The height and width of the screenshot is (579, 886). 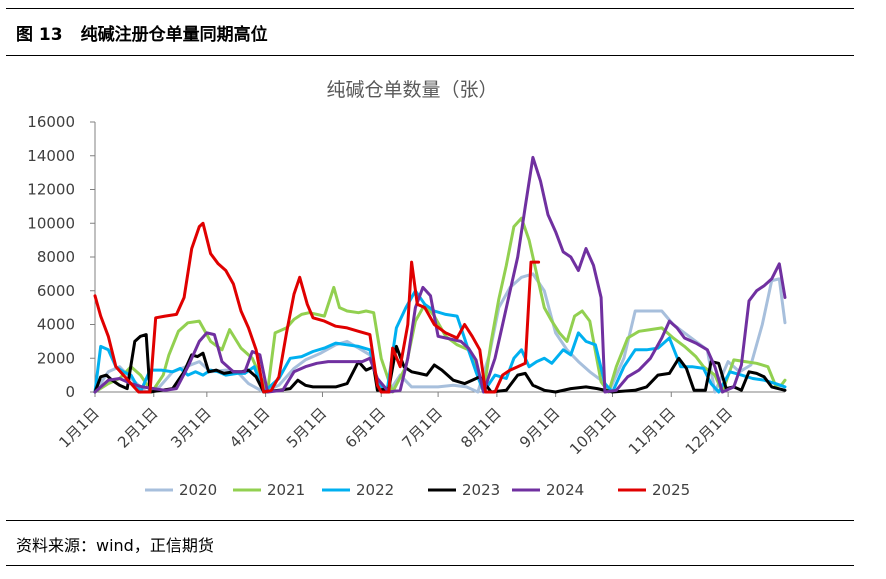 I want to click on source-note: 资料来源：wind，正信期货, so click(x=115, y=545).